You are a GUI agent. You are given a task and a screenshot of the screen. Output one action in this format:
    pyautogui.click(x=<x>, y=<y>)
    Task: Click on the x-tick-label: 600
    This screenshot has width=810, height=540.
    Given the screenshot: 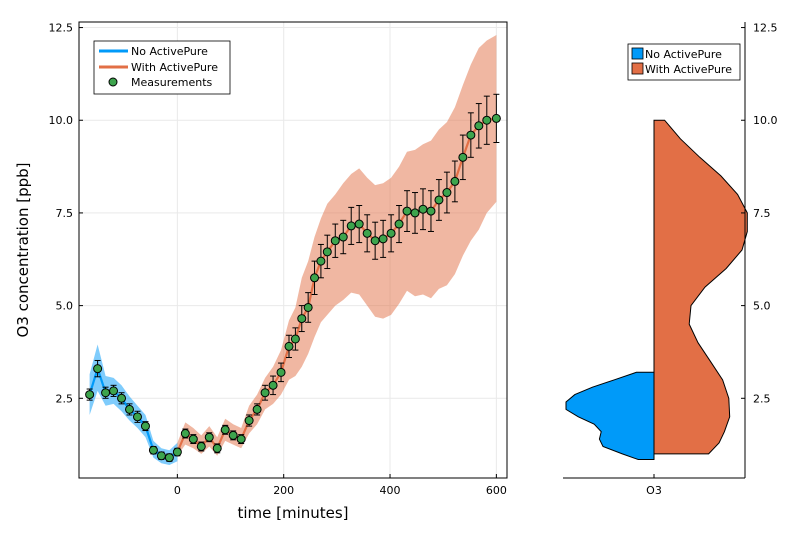 What is the action you would take?
    pyautogui.click(x=496, y=490)
    